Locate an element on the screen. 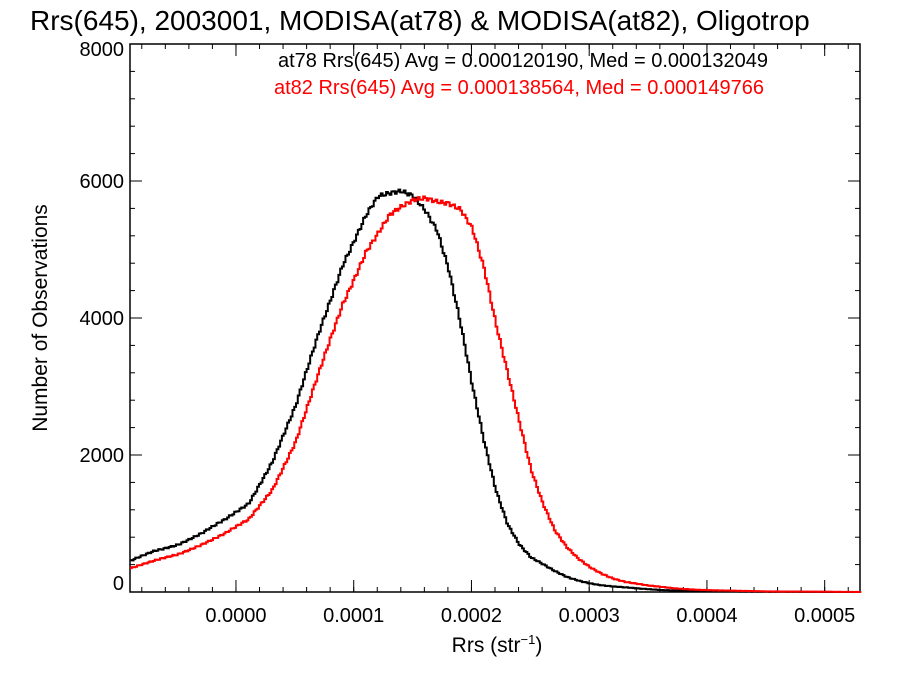  x-tick-label: 0.0002 is located at coordinates (471, 616).